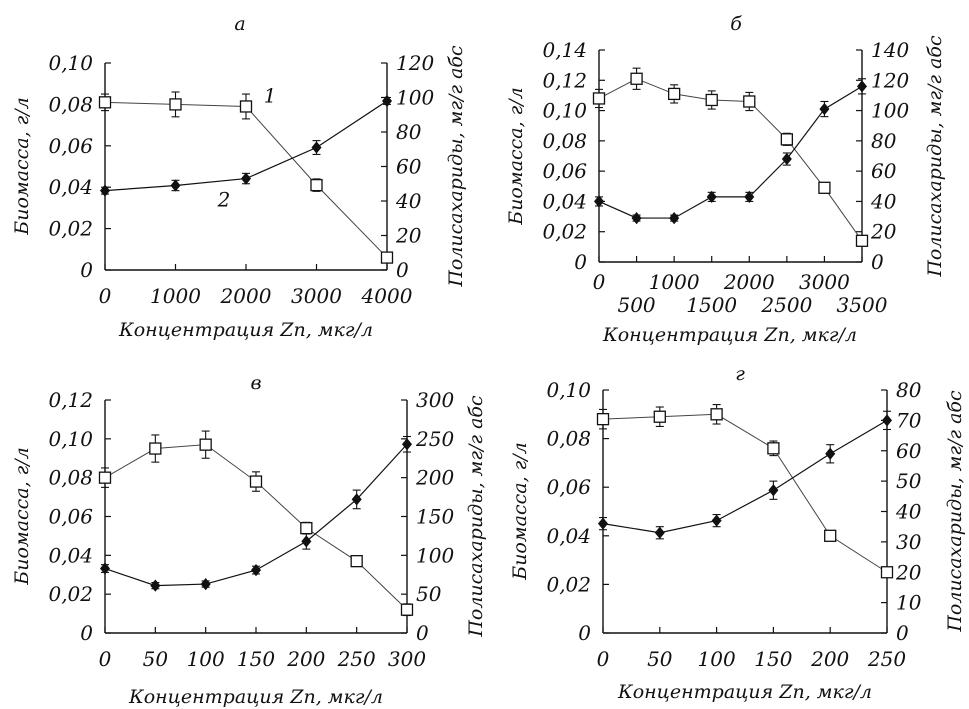  What do you see at coordinates (909, 603) in the screenshot?
I see `right-y-tick-label: 10` at bounding box center [909, 603].